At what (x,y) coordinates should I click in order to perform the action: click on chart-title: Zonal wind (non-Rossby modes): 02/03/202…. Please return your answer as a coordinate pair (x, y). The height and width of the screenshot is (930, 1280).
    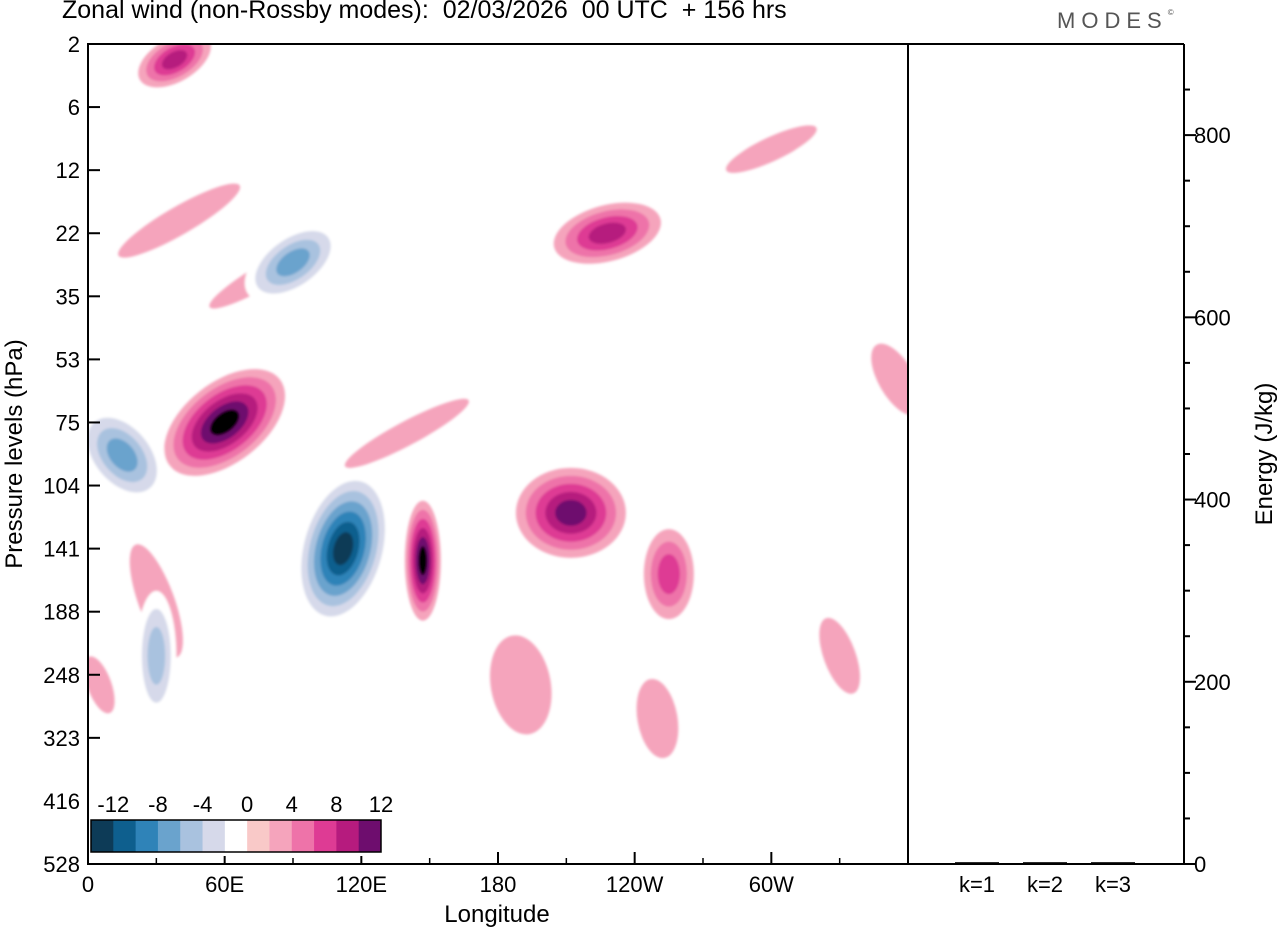
    Looking at the image, I should click on (424, 12).